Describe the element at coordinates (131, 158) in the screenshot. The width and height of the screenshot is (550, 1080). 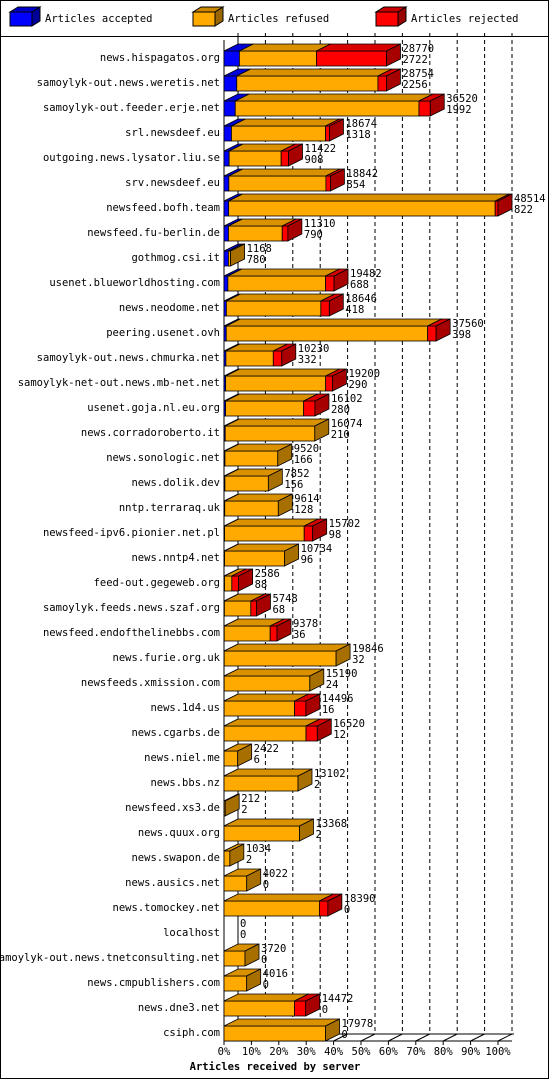
I see `category-label: outgoing.news.lysator.liu.se` at that location.